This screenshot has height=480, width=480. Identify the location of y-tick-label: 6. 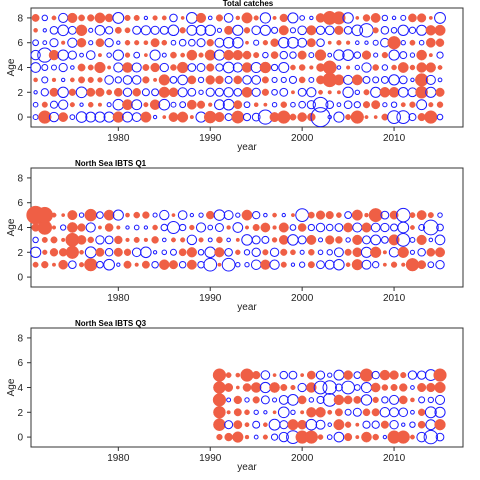
(20, 43).